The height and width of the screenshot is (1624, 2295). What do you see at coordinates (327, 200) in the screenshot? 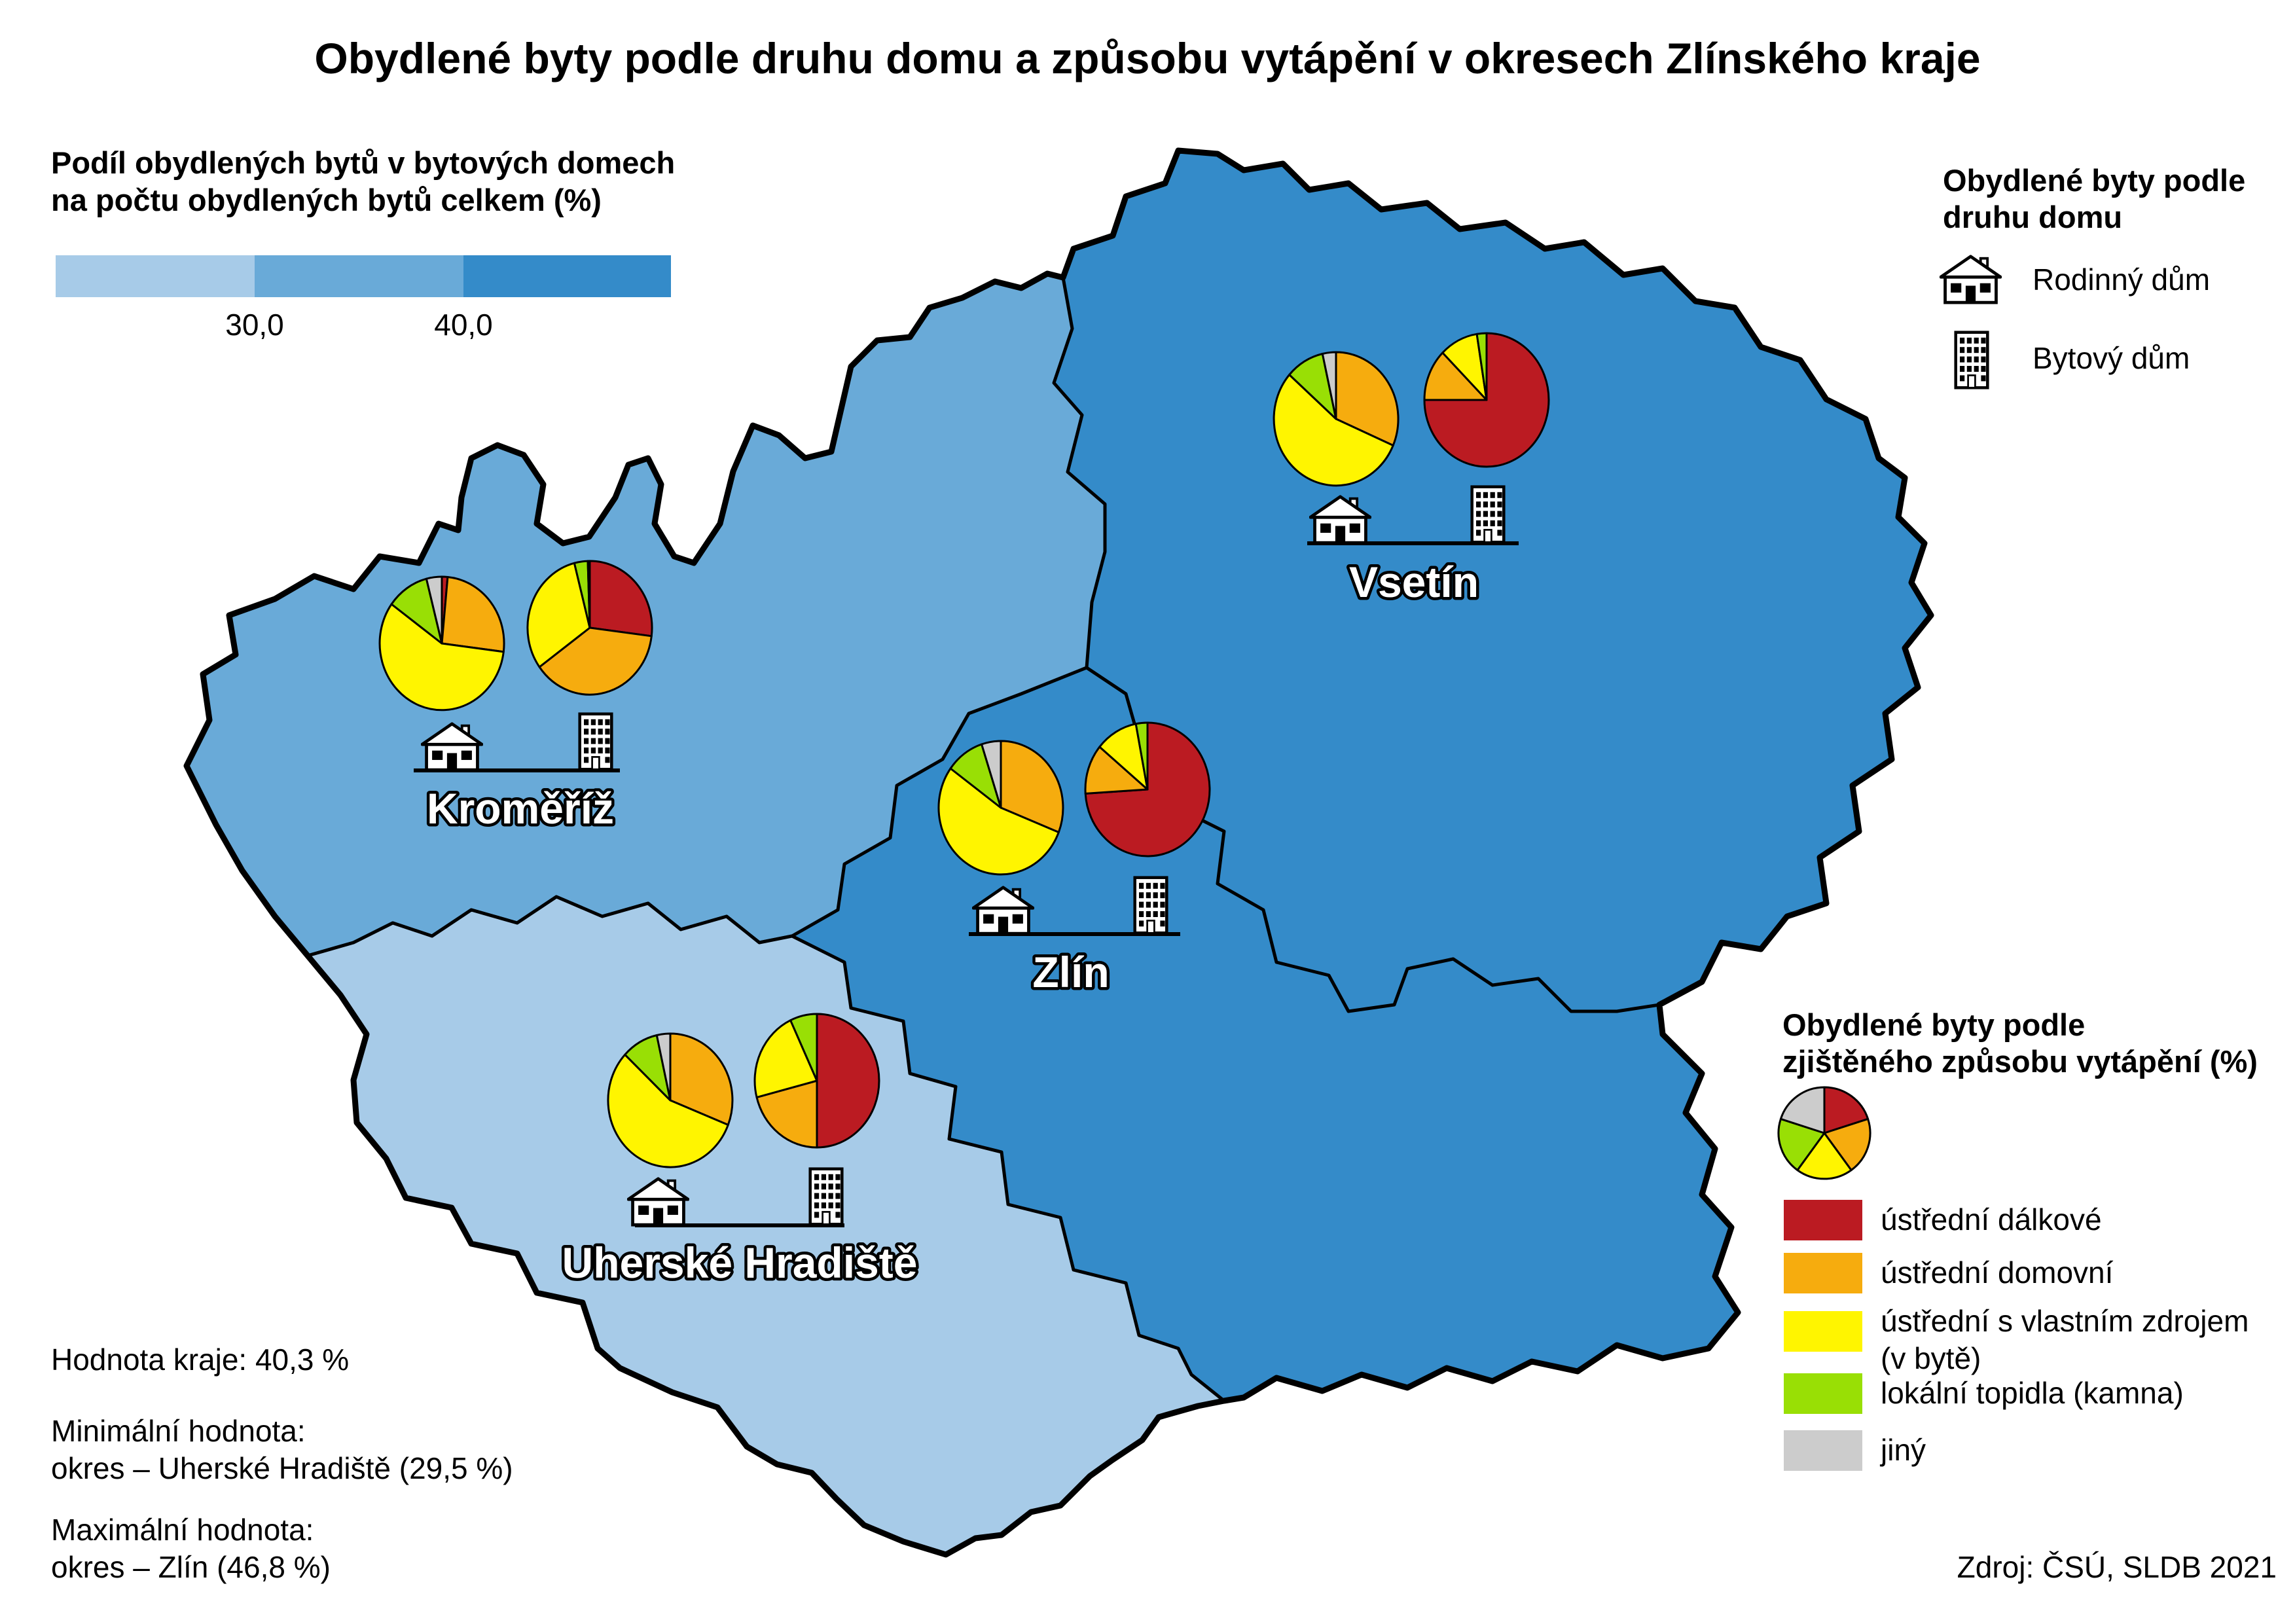
I see `share-legend-title-line2: na počtu obydlených bytů celkem (%)` at bounding box center [327, 200].